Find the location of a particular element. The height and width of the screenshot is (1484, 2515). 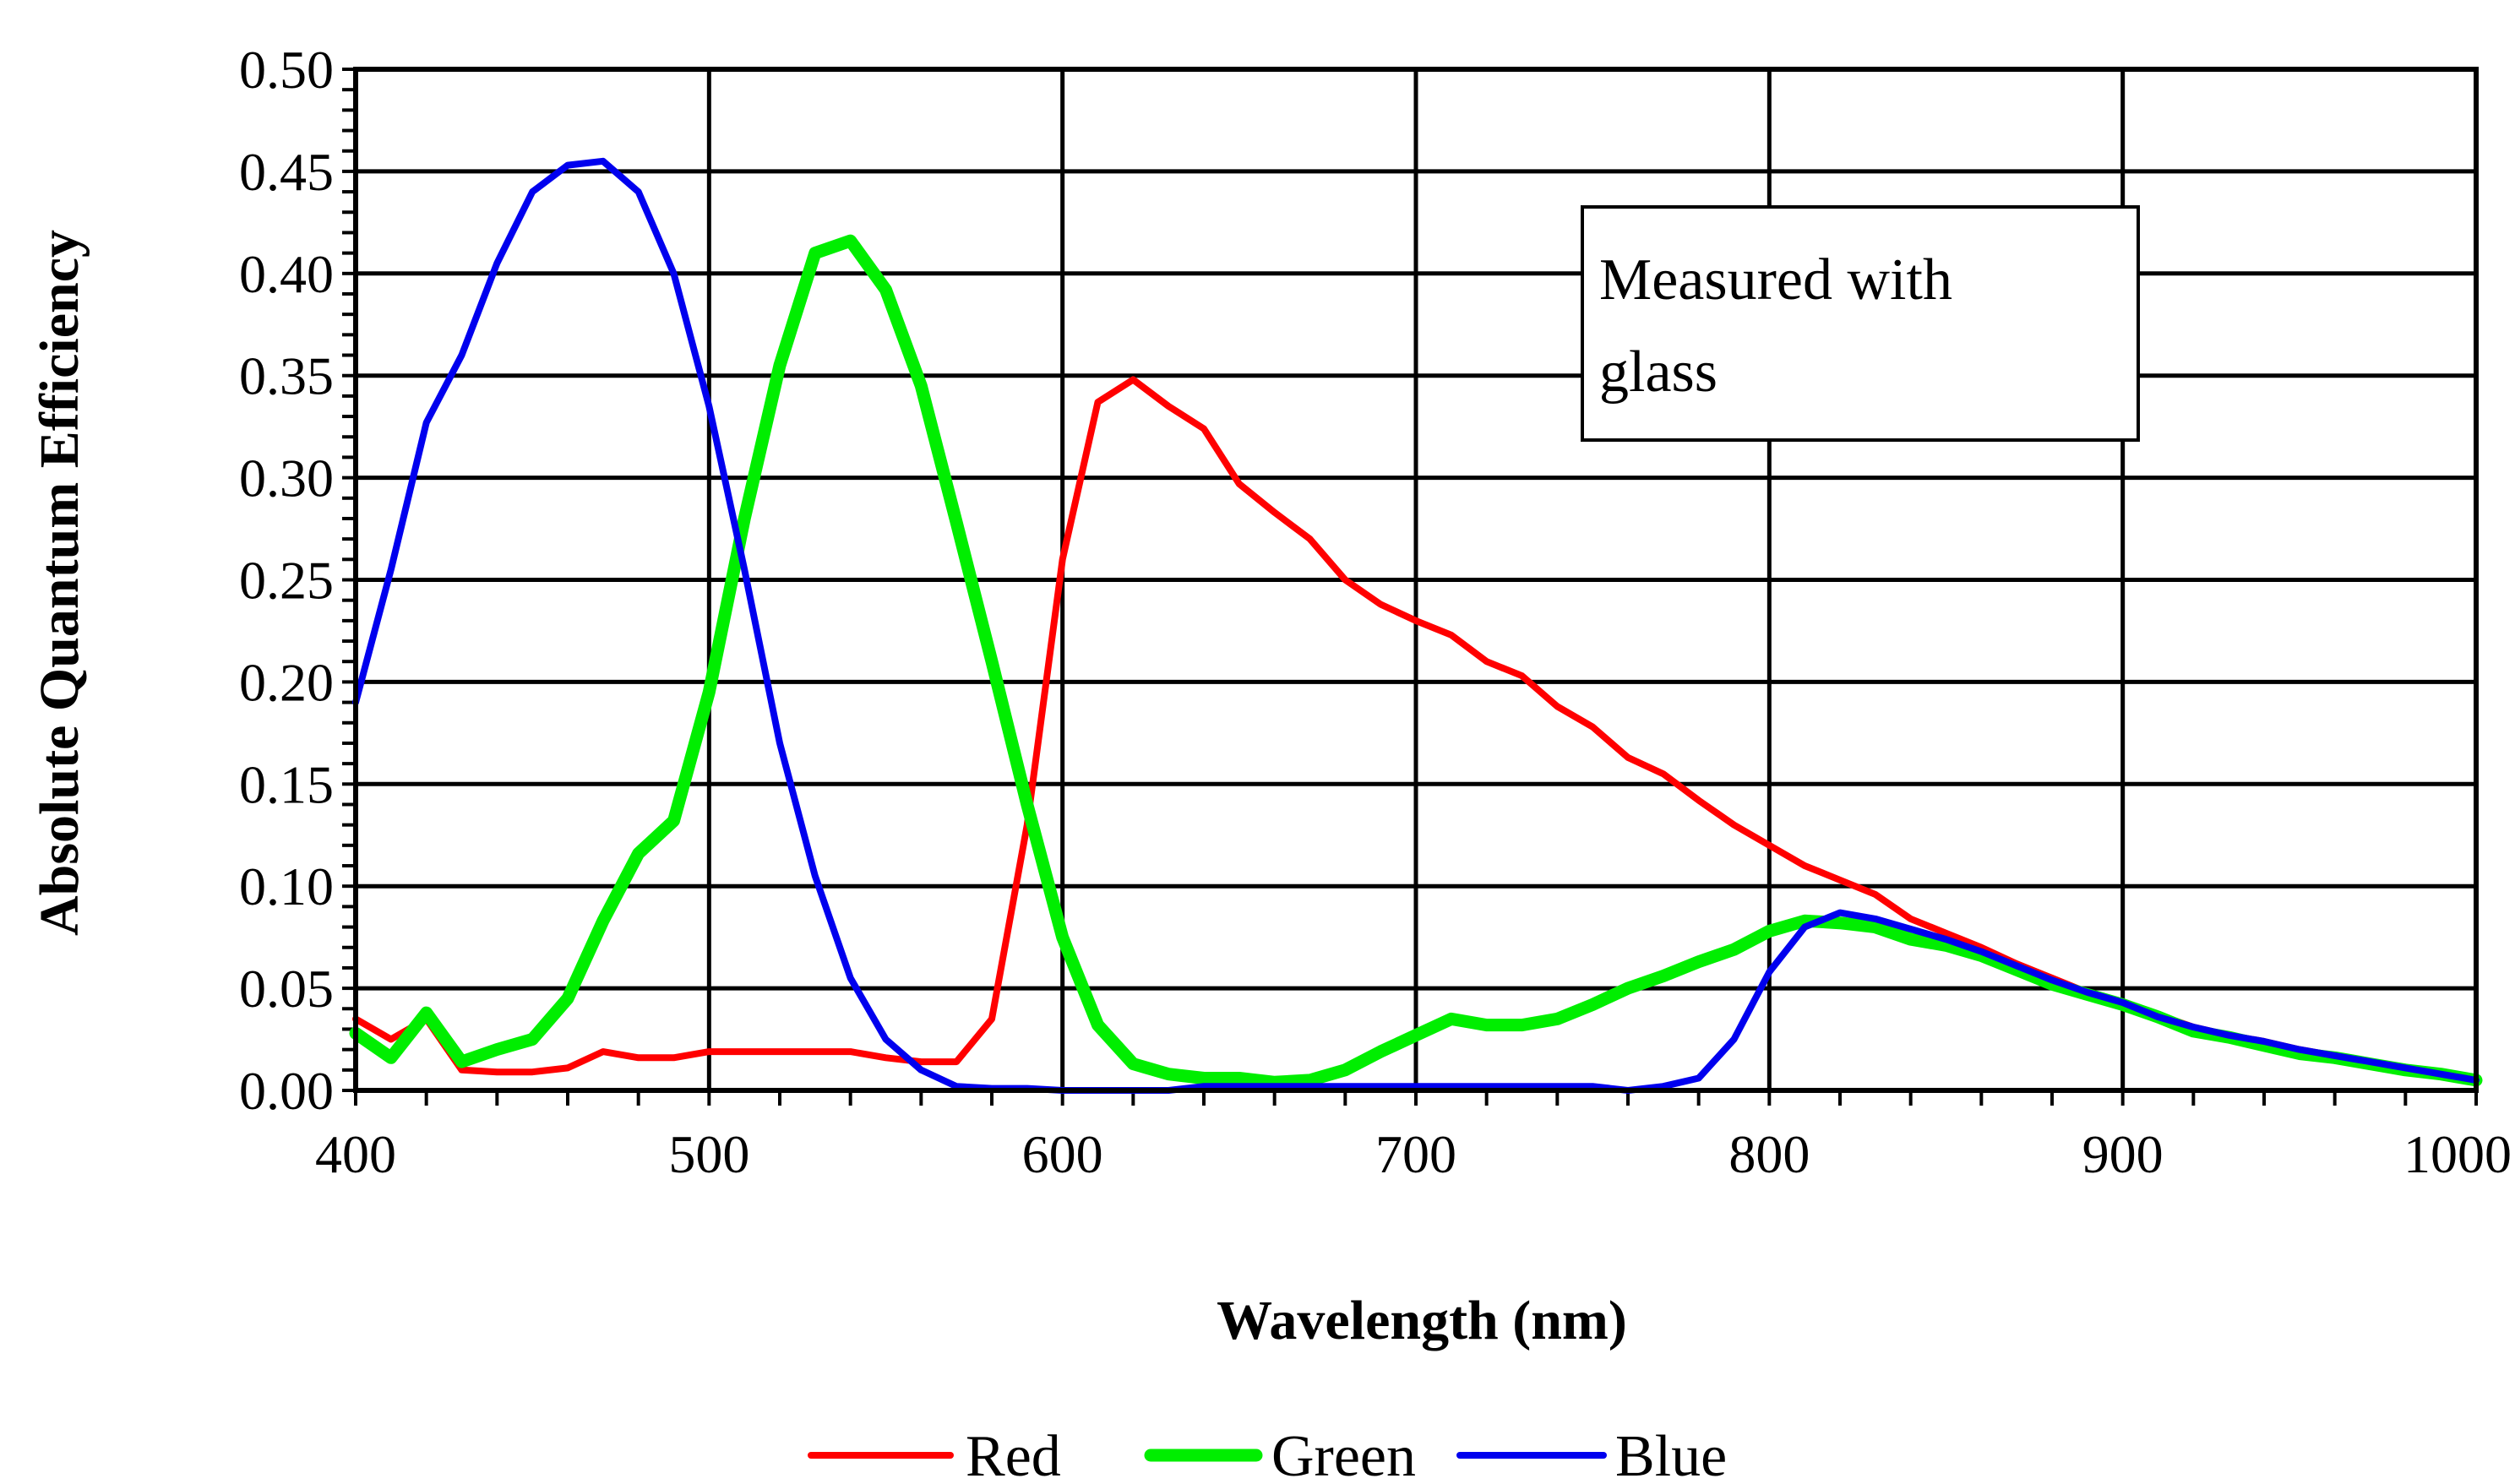

annotation-line-1: Measured with is located at coordinates (1775, 280).